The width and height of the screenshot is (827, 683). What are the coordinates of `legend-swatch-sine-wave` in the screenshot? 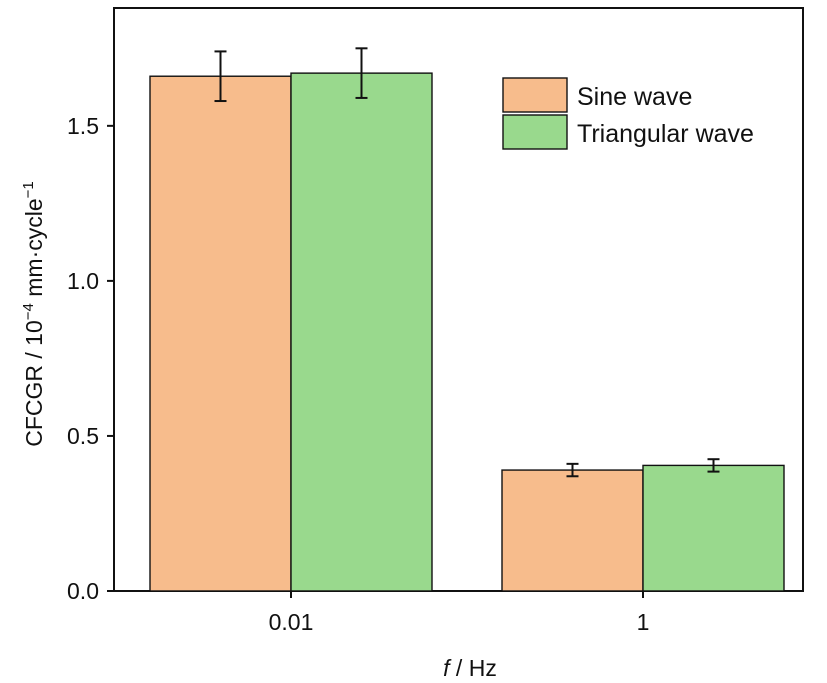 It's located at (535, 95).